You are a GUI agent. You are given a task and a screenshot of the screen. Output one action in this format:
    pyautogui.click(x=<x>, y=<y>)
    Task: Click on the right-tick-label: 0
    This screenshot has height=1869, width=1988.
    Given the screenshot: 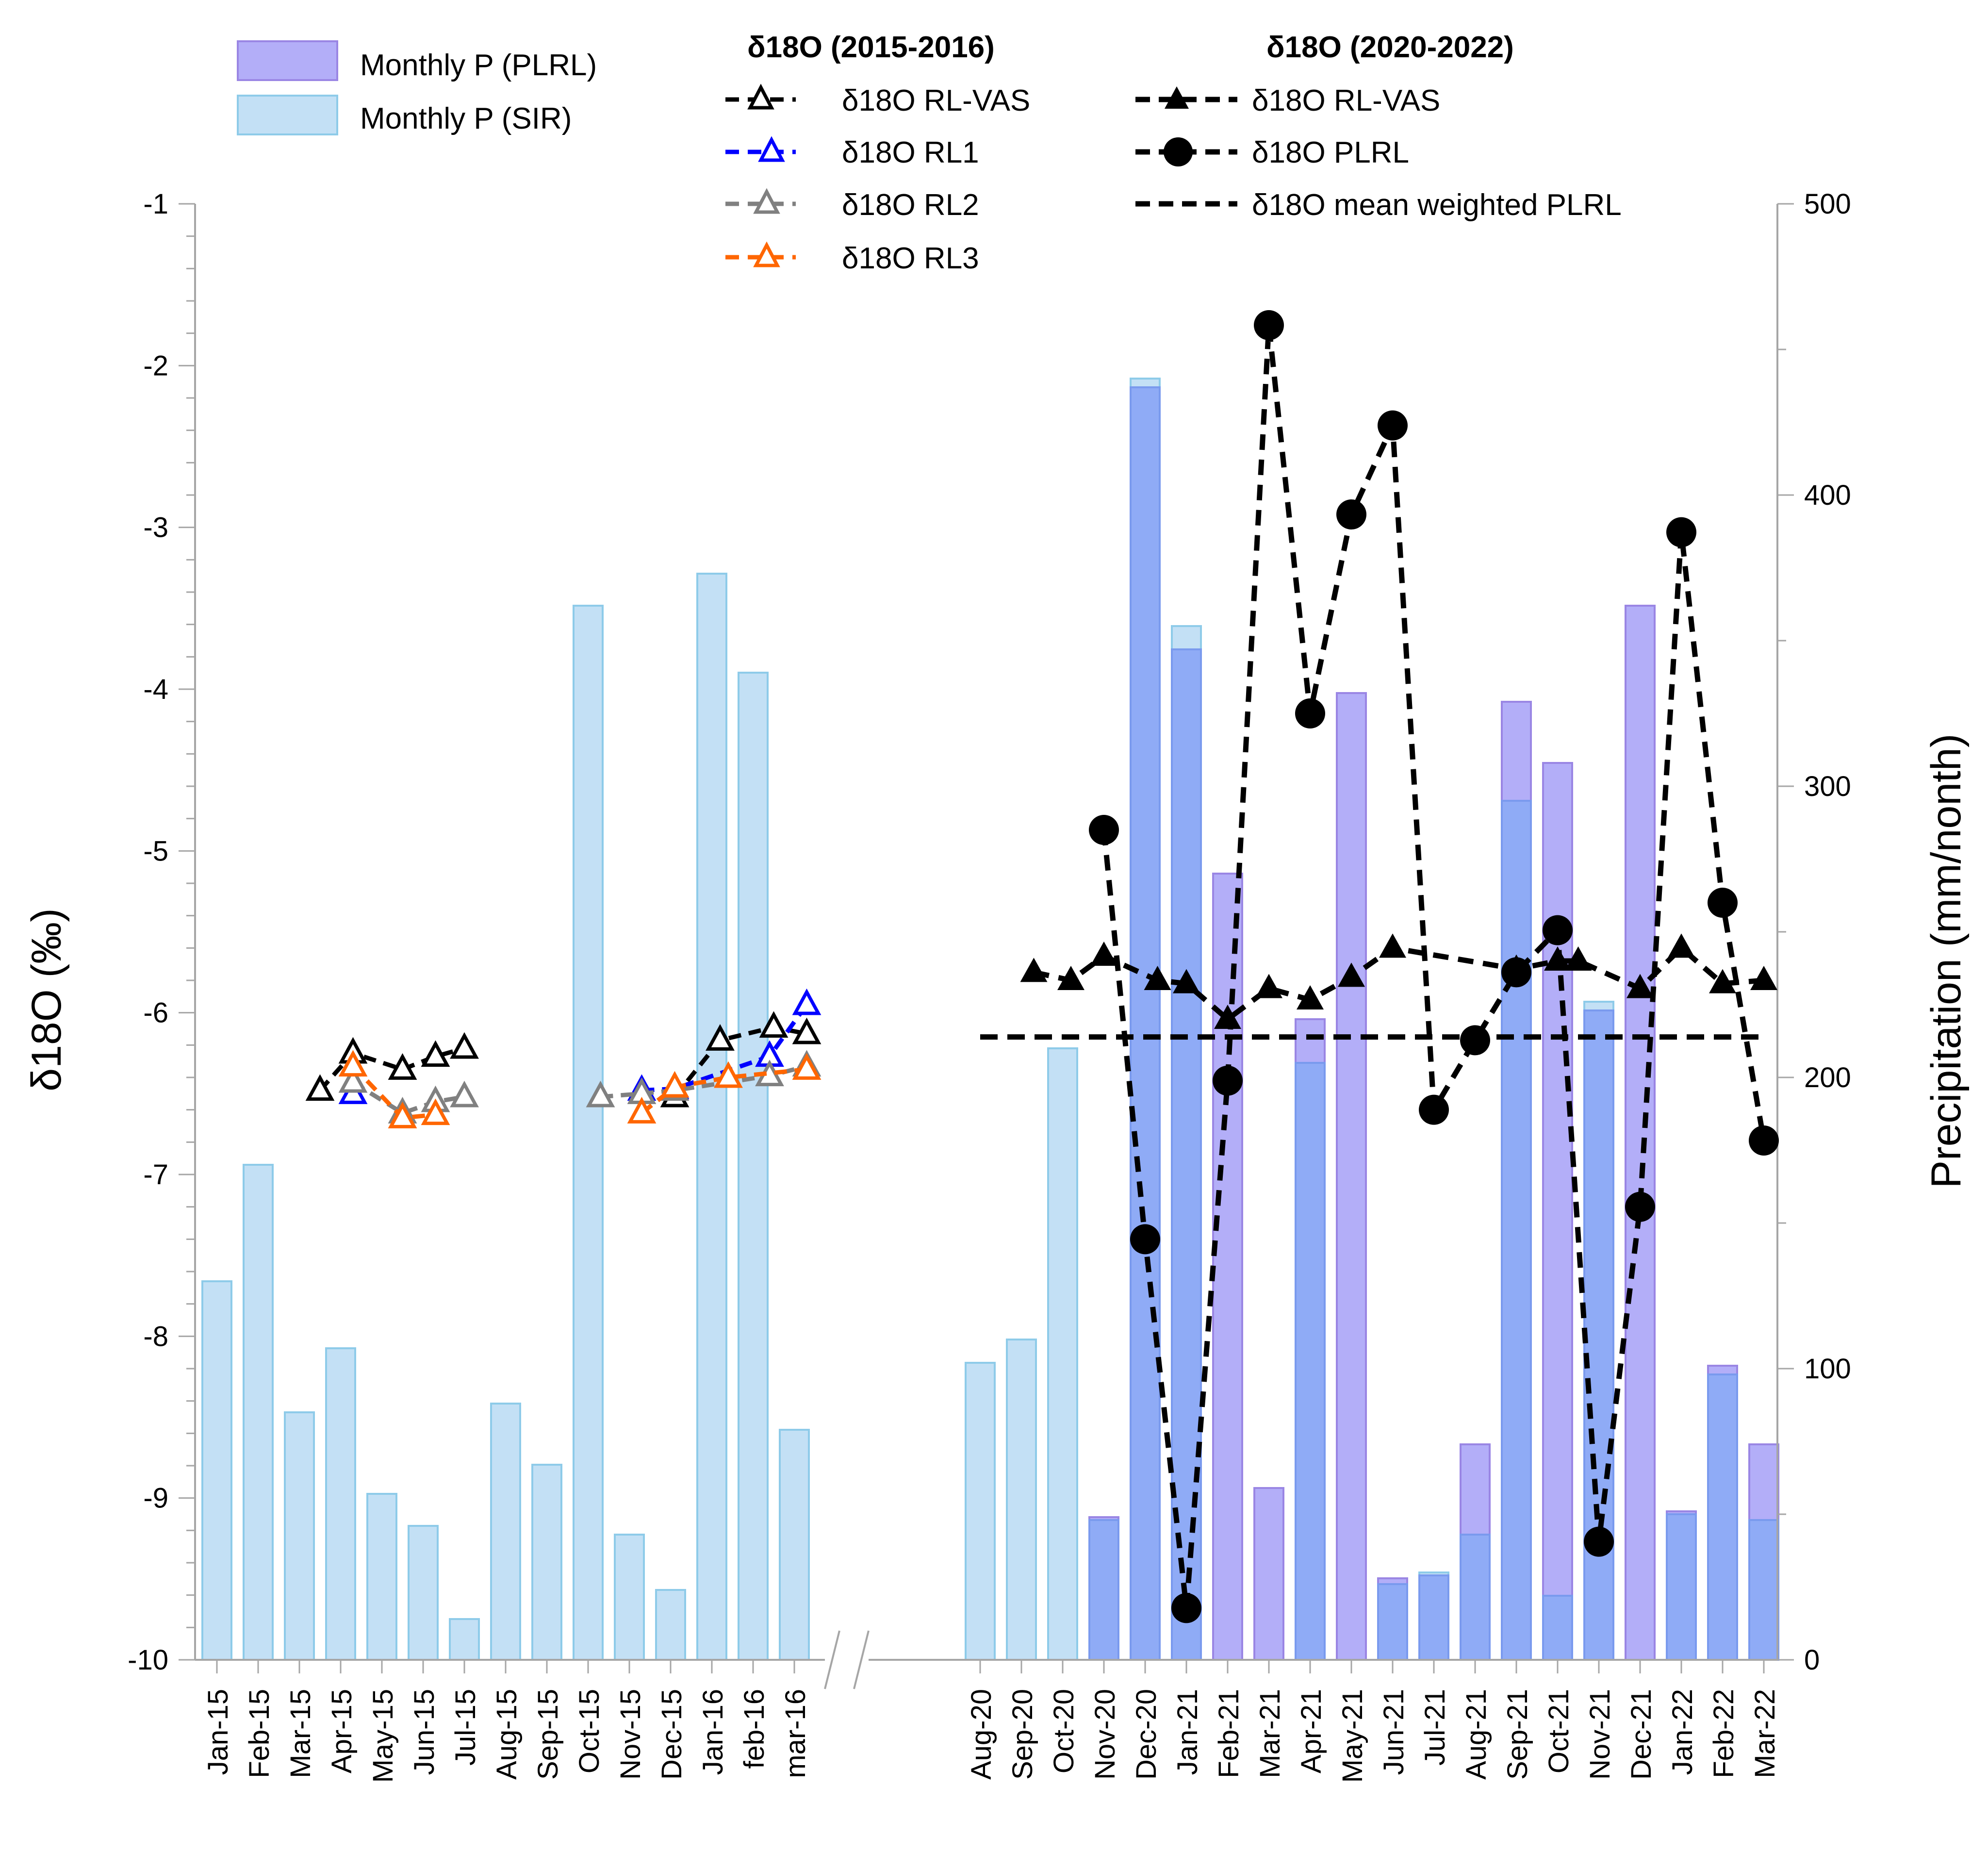 What is the action you would take?
    pyautogui.click(x=1812, y=1660)
    